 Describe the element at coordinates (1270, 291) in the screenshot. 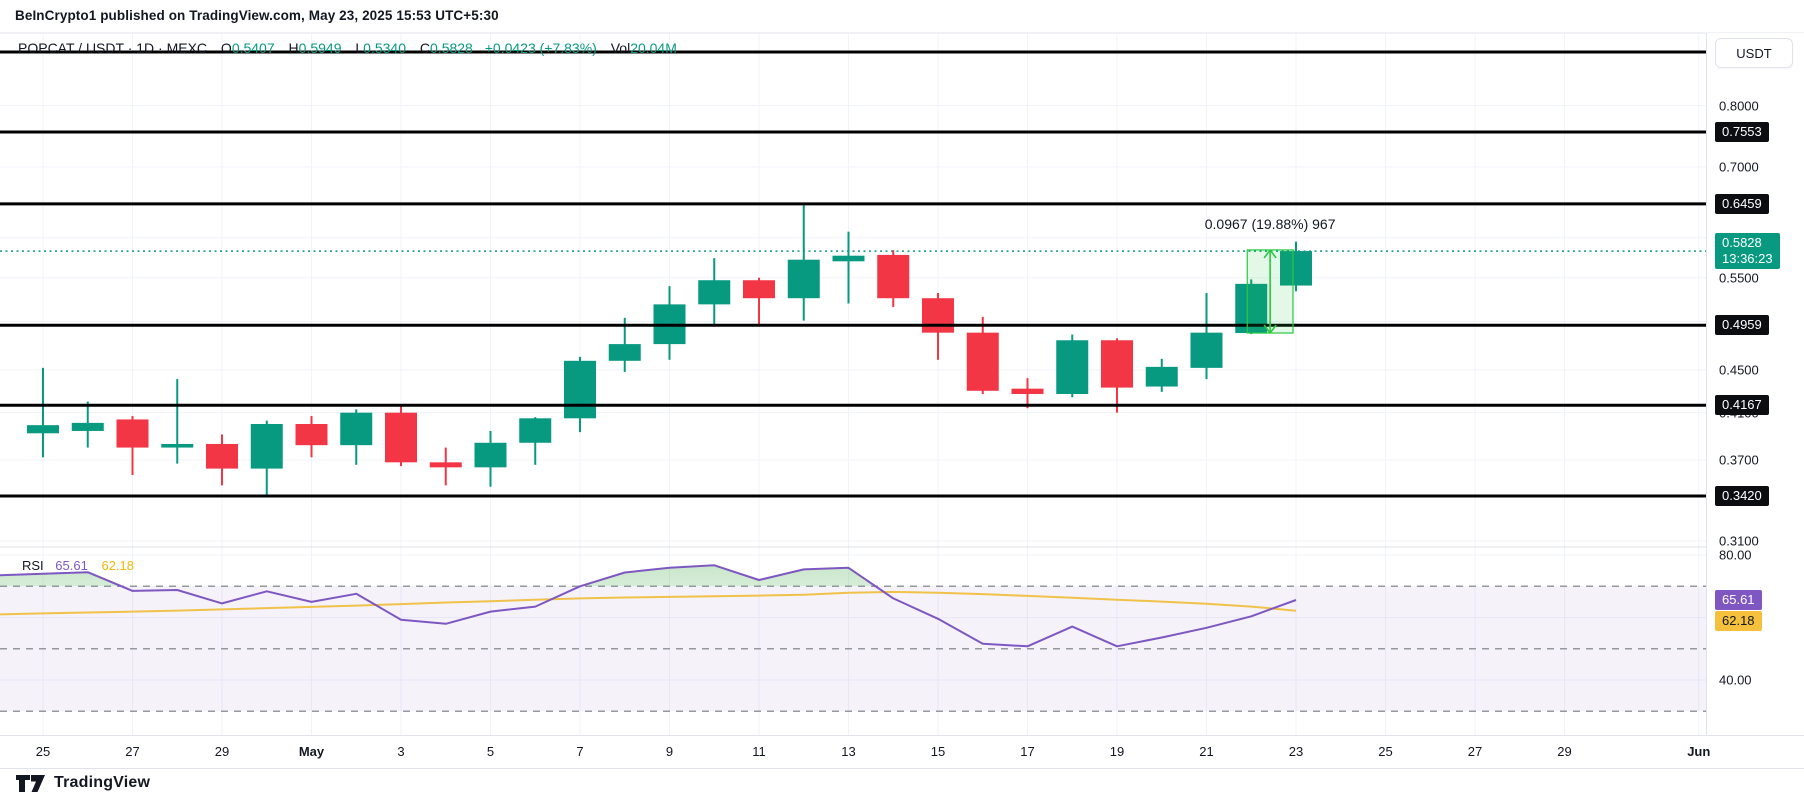

I see `measurement-arrowheads` at that location.